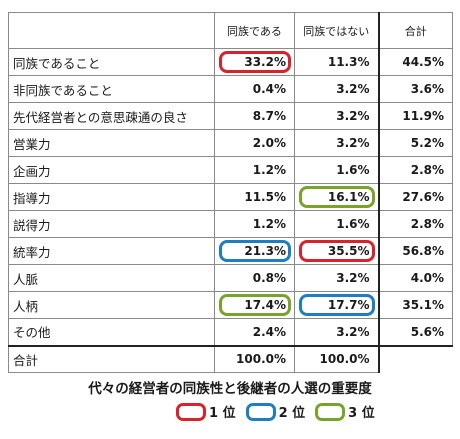 The height and width of the screenshot is (439, 460). Describe the element at coordinates (254, 30) in the screenshot. I see `header-family: 同族である` at that location.